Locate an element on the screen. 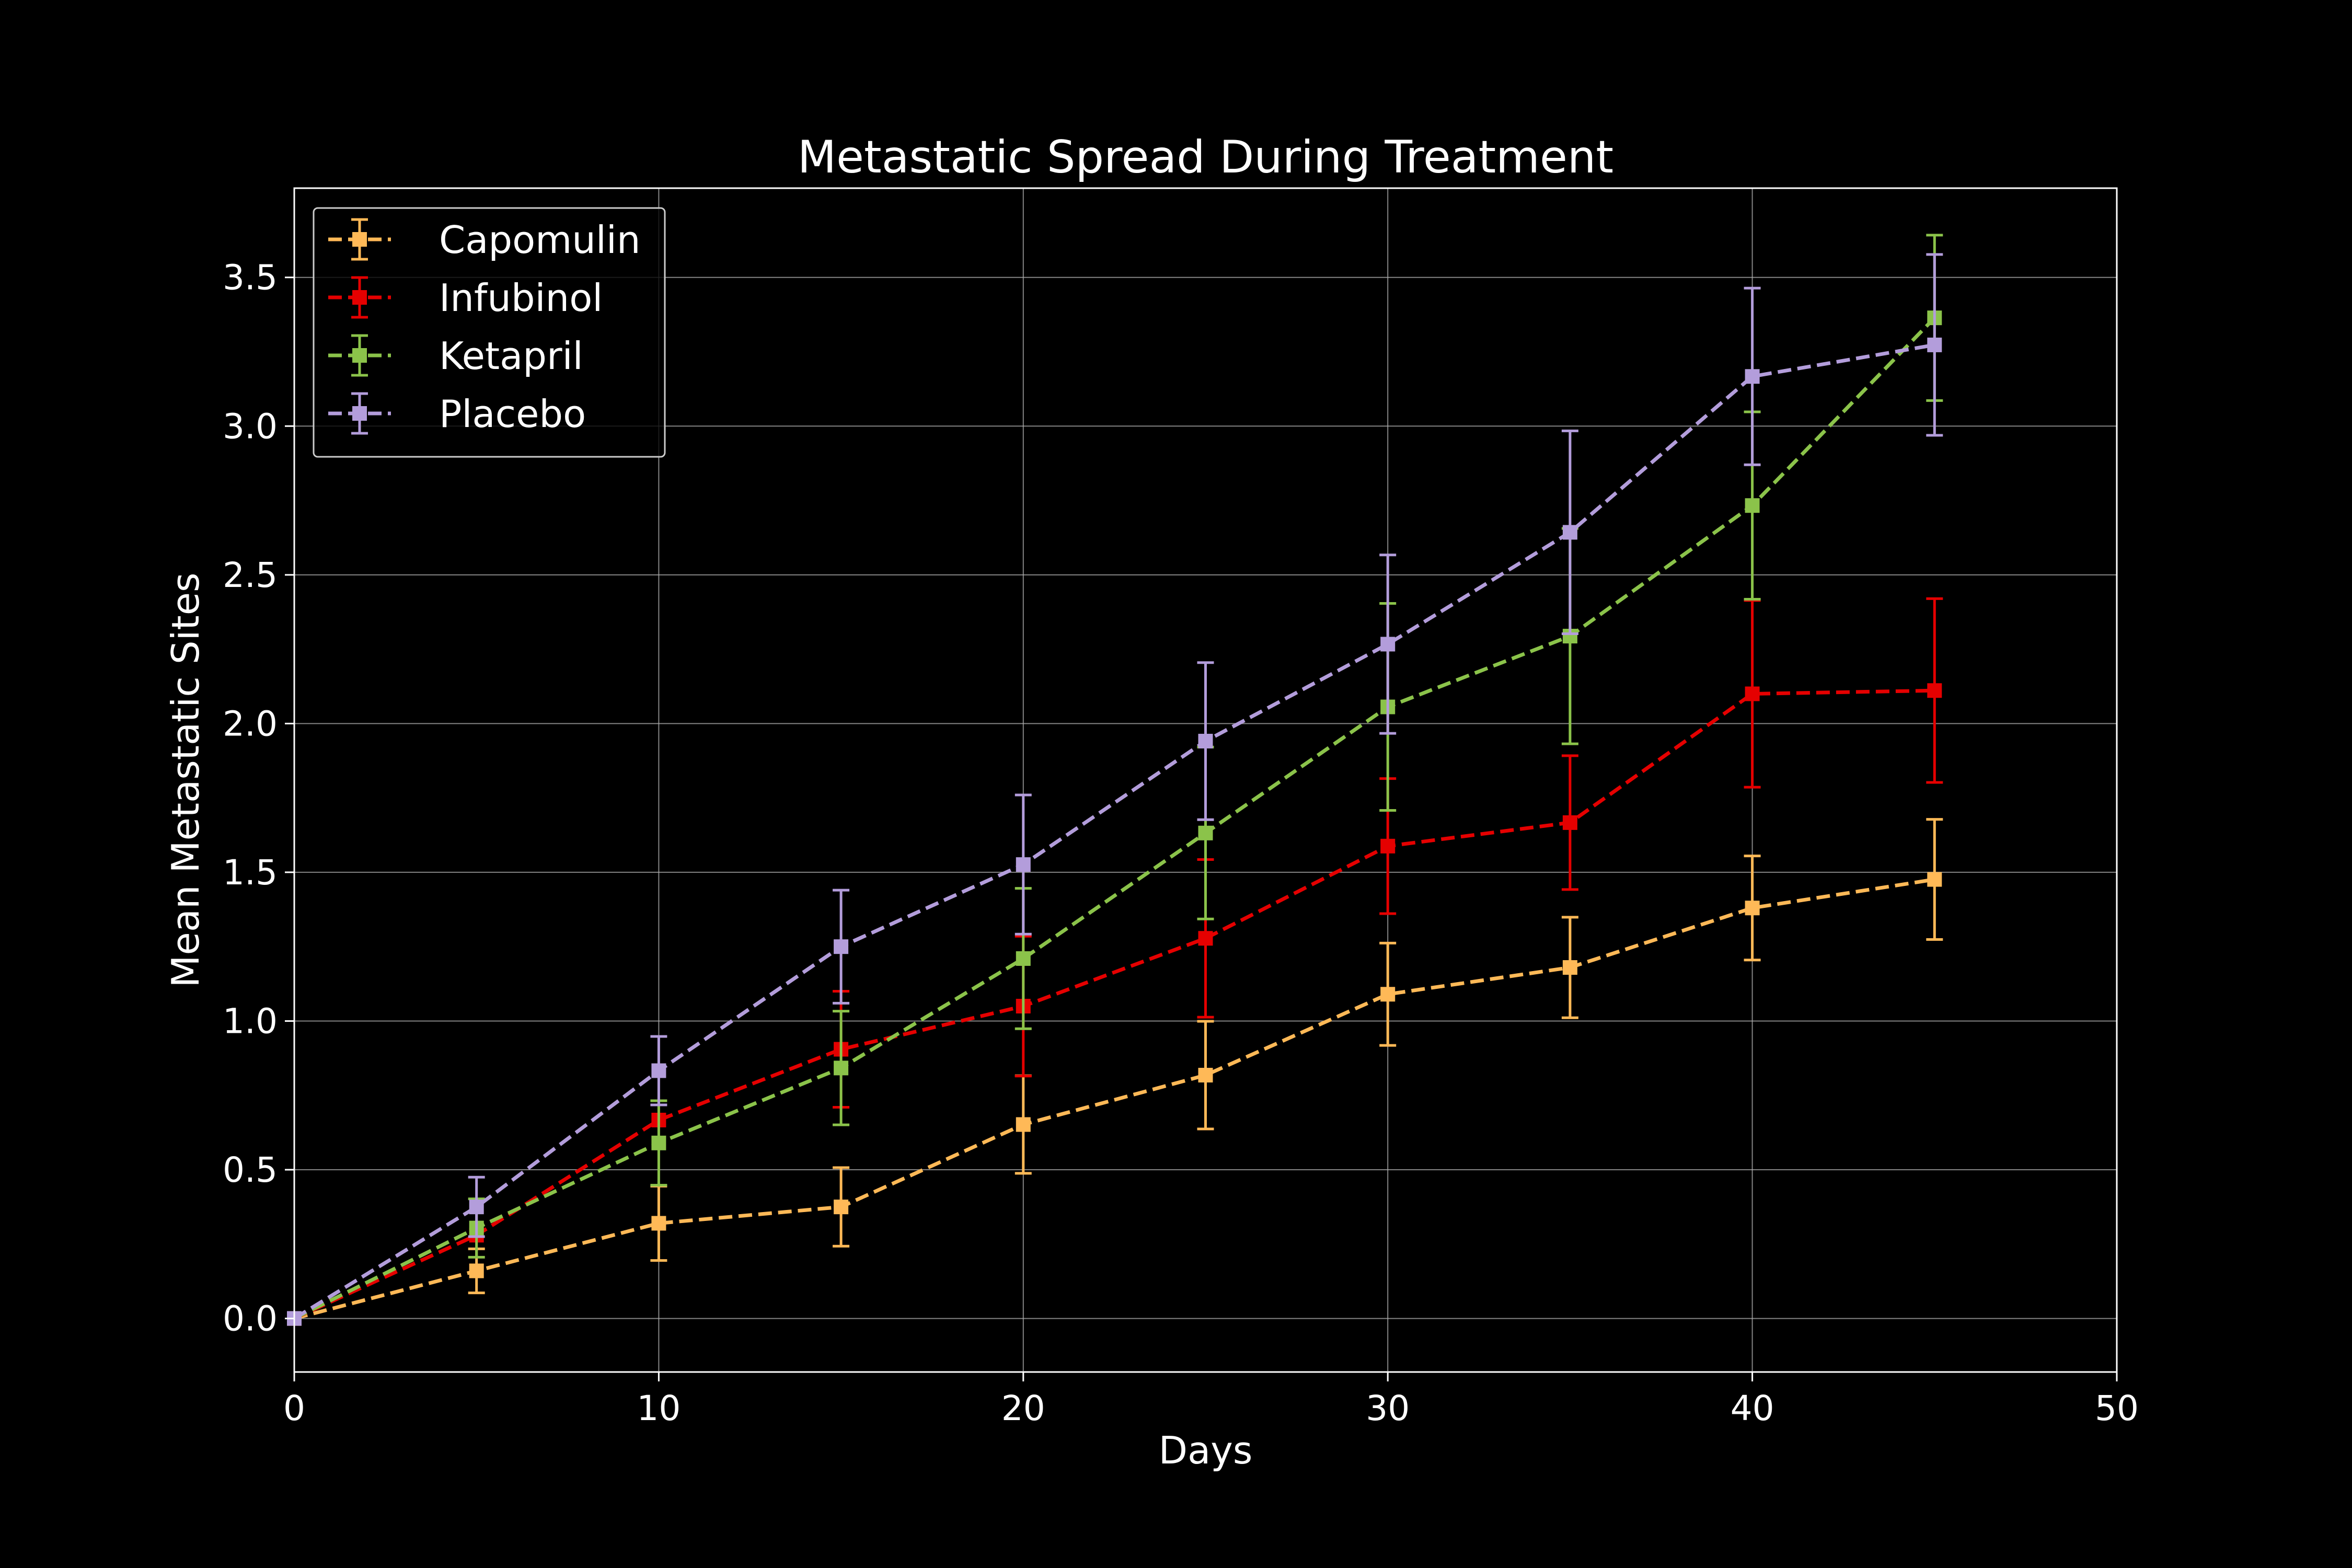 The height and width of the screenshot is (1568, 2352). y-tick-label: 0.0 is located at coordinates (250, 1319).